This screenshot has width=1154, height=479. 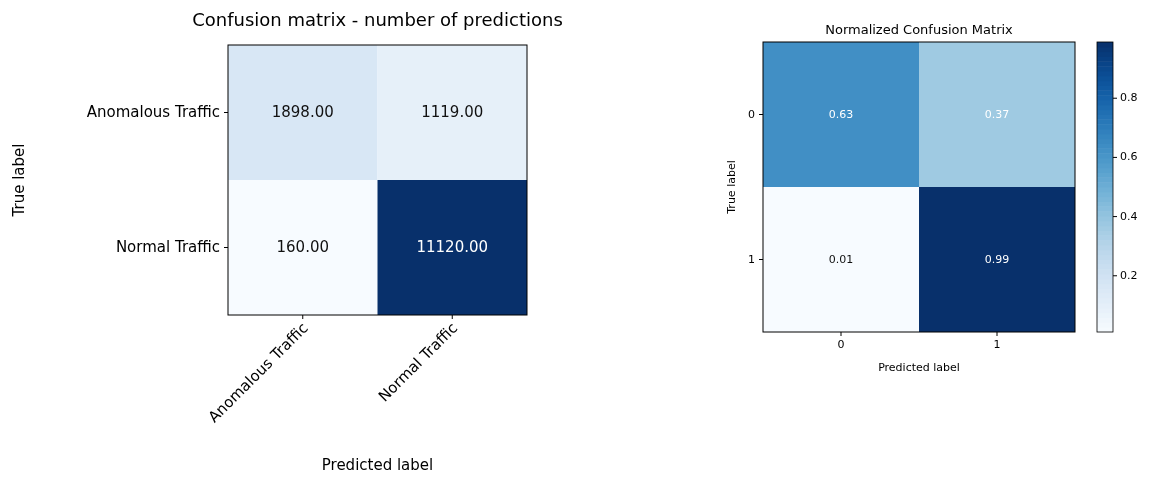 What do you see at coordinates (841, 114) in the screenshot?
I see `data-label: 0.63` at bounding box center [841, 114].